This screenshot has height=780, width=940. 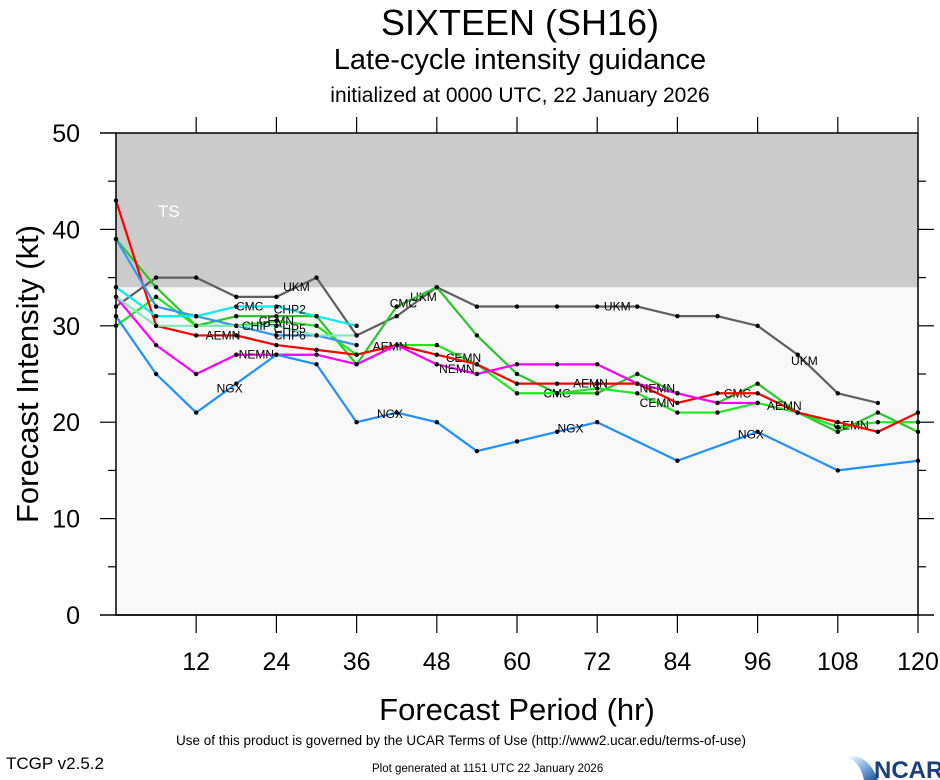 I want to click on version-label: TCGP v2.5.2, so click(x=55, y=763).